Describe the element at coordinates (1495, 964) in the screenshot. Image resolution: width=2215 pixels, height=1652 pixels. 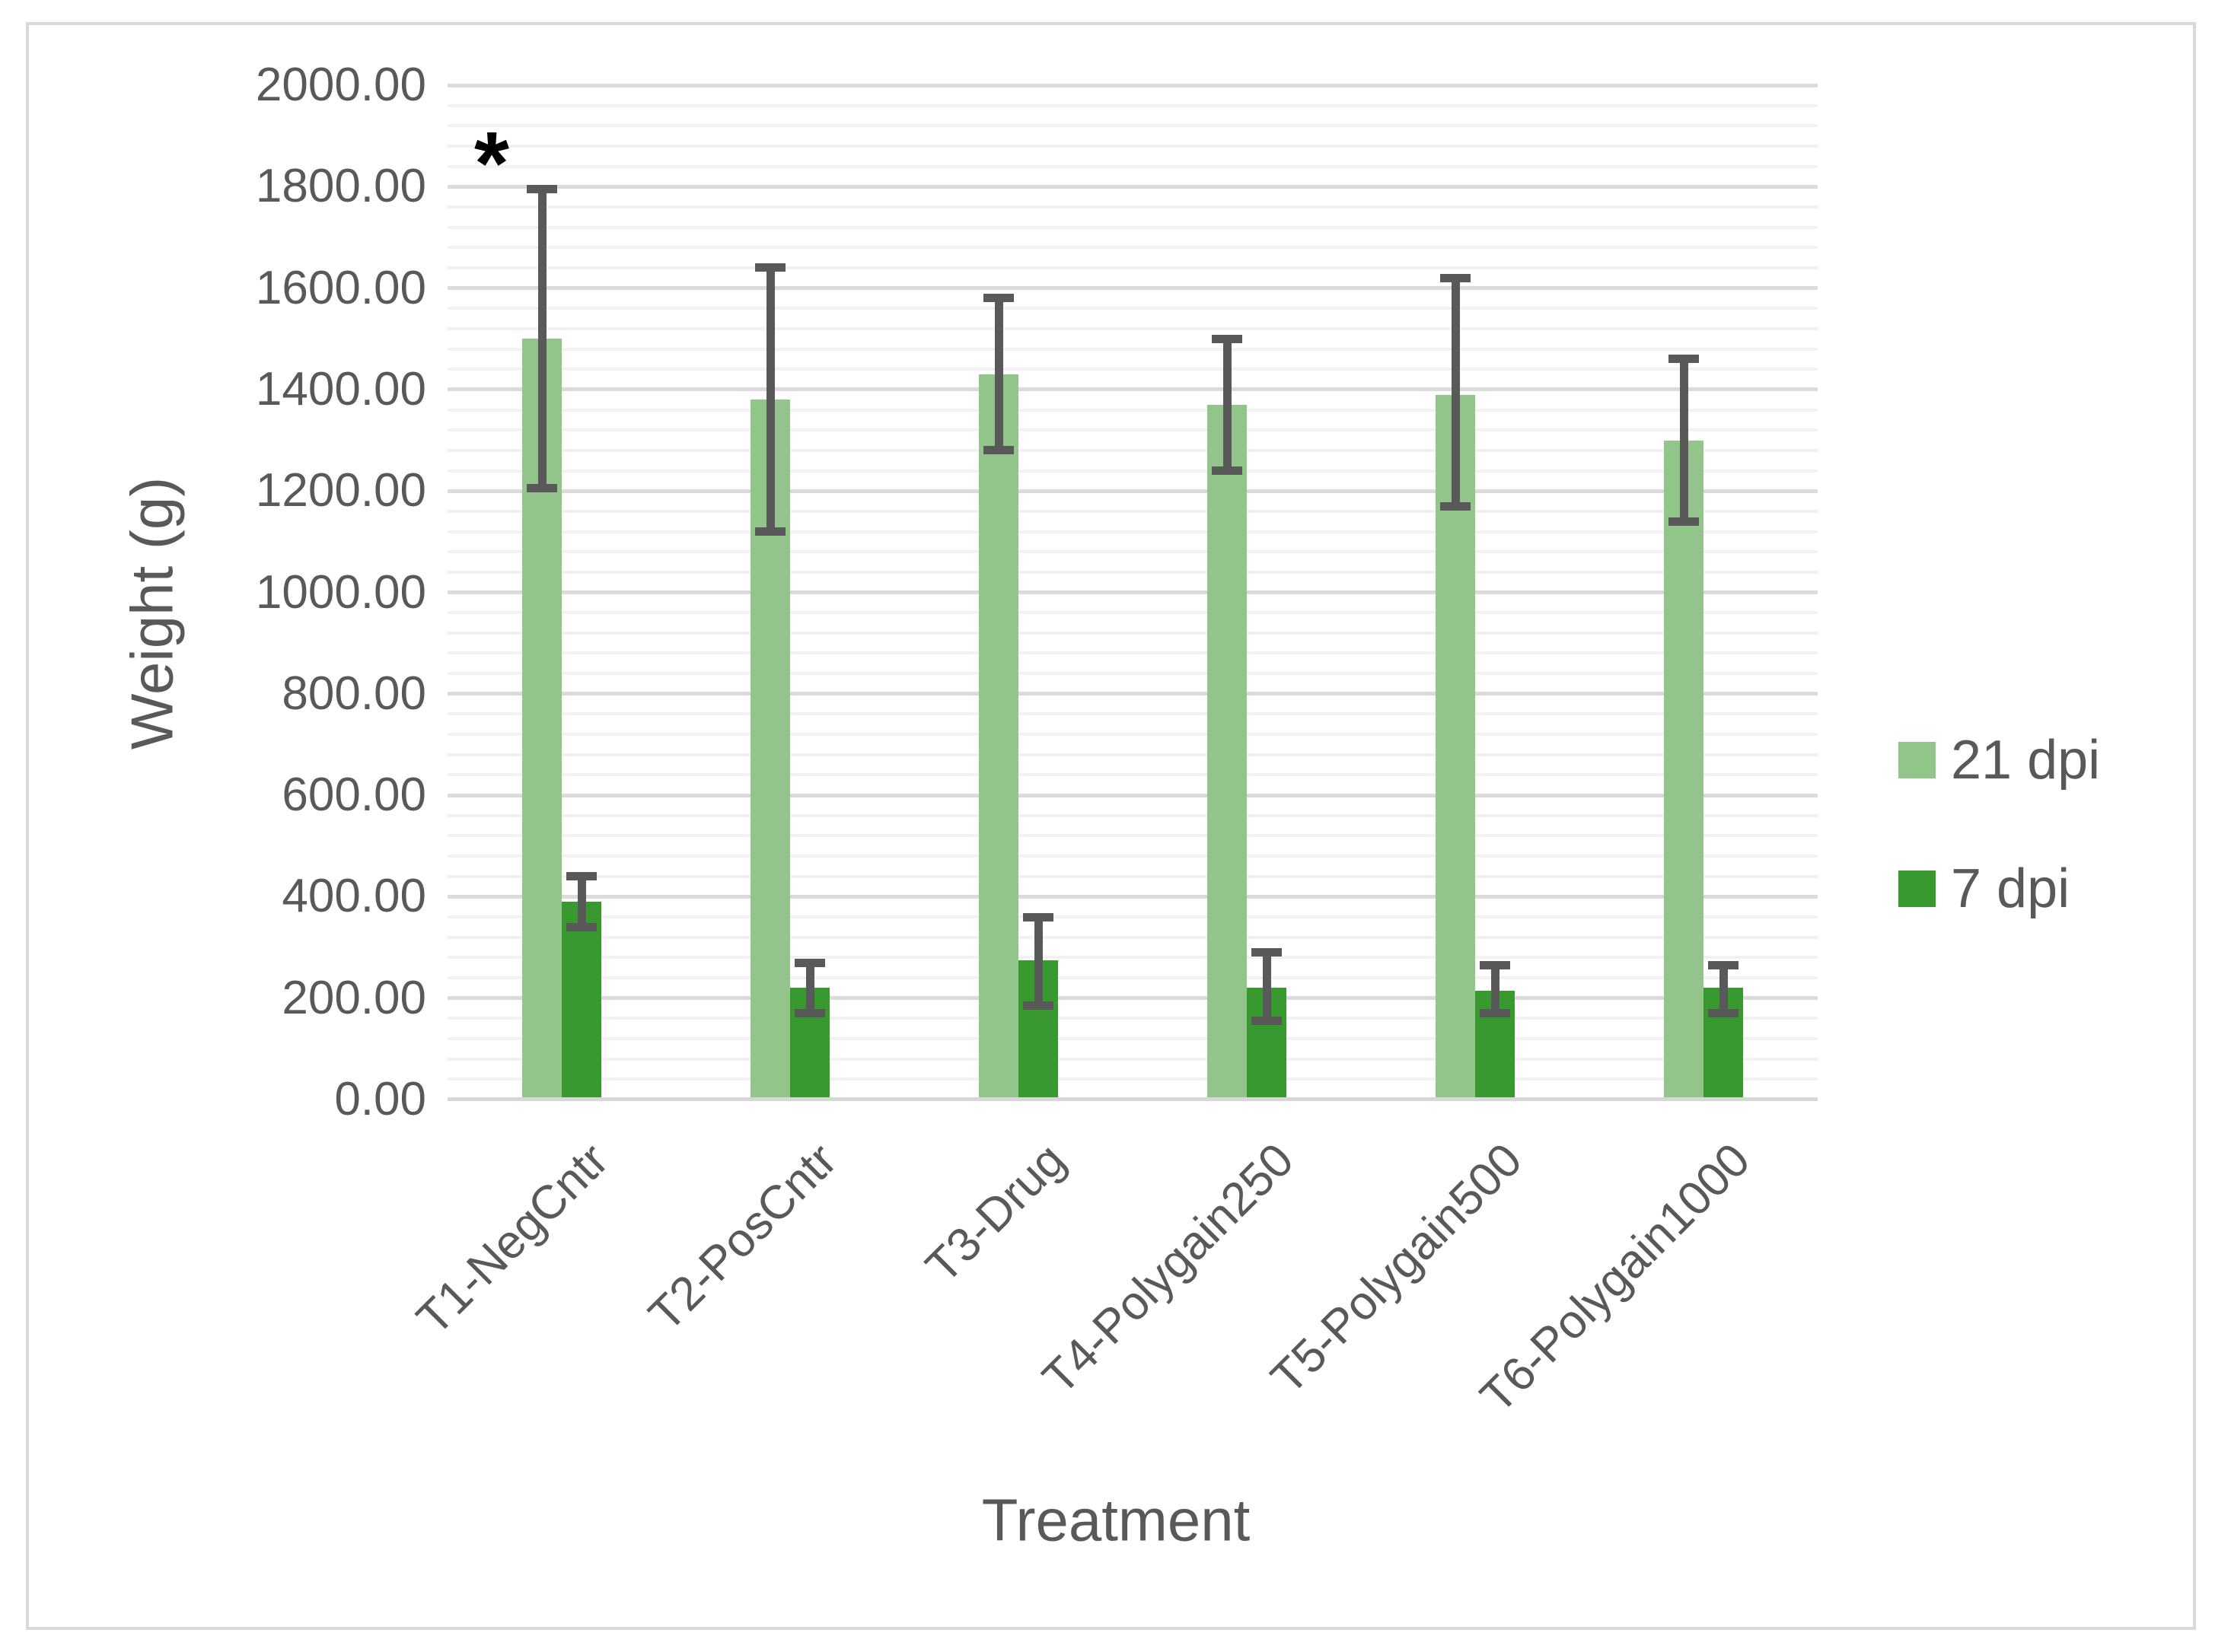
I see `error-bar-7dpi-T5-Polygain500-cap-top` at that location.